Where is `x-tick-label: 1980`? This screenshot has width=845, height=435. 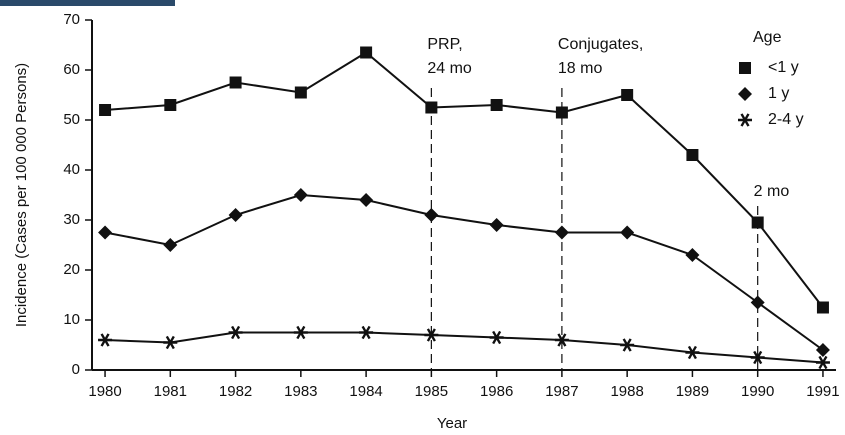 x-tick-label: 1980 is located at coordinates (104, 391).